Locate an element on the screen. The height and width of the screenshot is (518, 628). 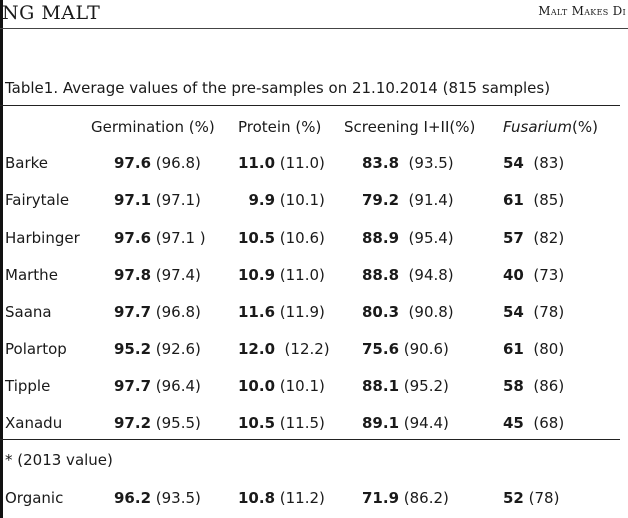
screening-cell: 88.9 (95.4) is located at coordinates (408, 238).